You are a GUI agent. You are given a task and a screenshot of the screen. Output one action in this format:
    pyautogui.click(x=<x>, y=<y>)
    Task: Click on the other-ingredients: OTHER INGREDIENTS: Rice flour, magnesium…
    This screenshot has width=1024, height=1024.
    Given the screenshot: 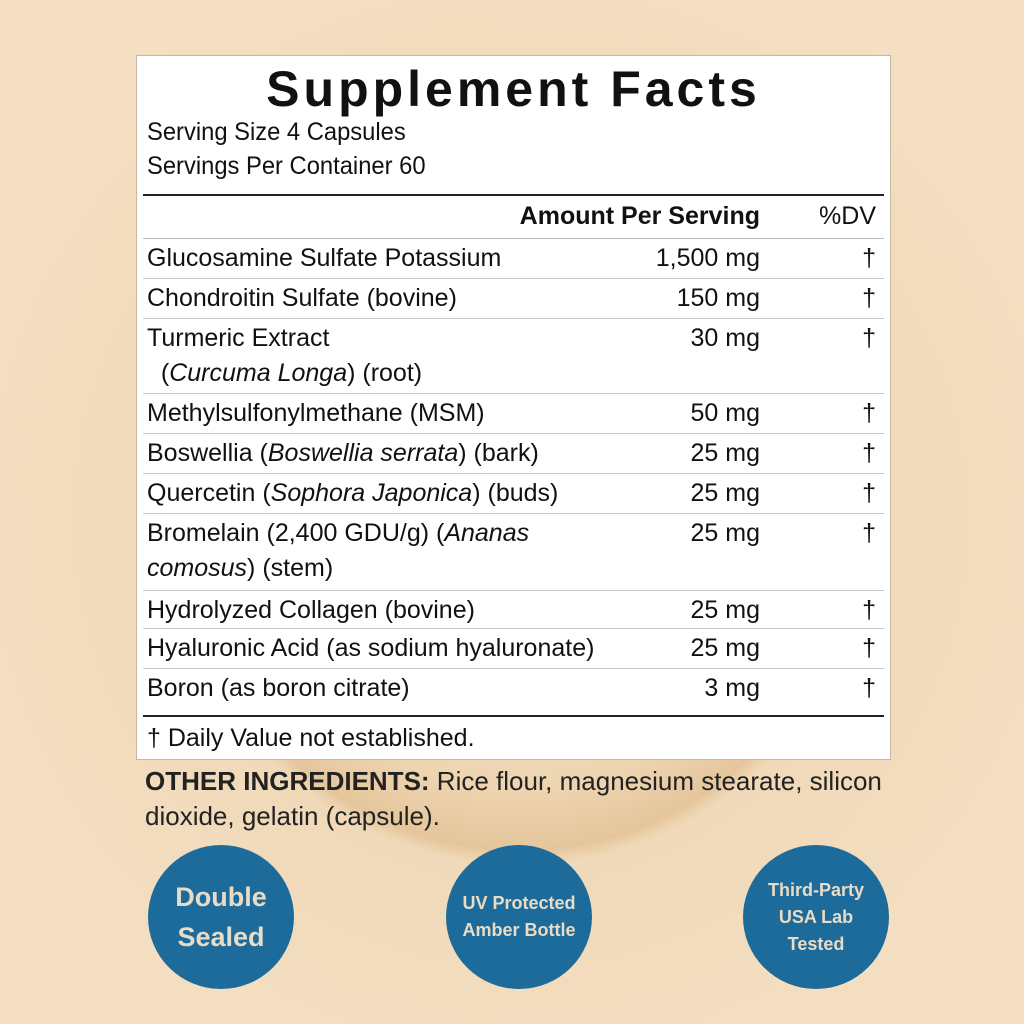 What is the action you would take?
    pyautogui.click(x=525, y=799)
    